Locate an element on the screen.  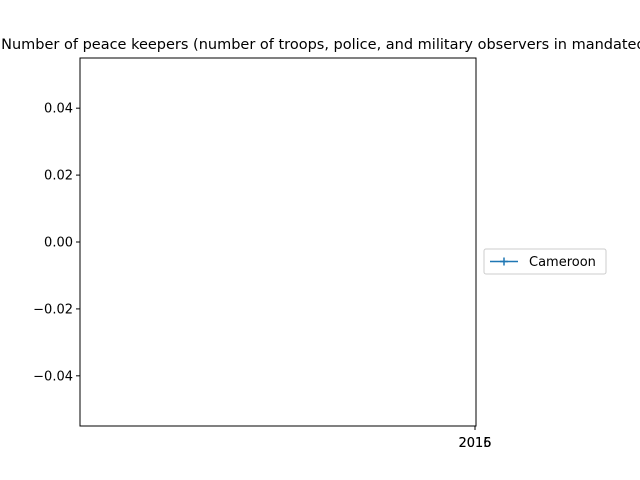
x-tick-label-2016: 2016 is located at coordinates (474, 443).